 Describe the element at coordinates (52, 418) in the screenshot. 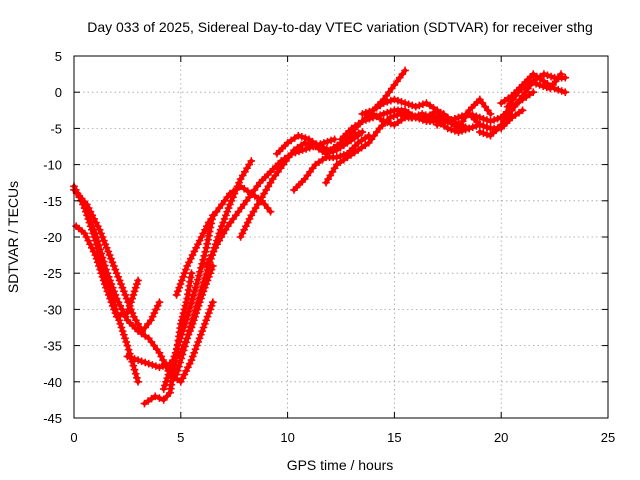

I see `y-tick-label: -45` at that location.